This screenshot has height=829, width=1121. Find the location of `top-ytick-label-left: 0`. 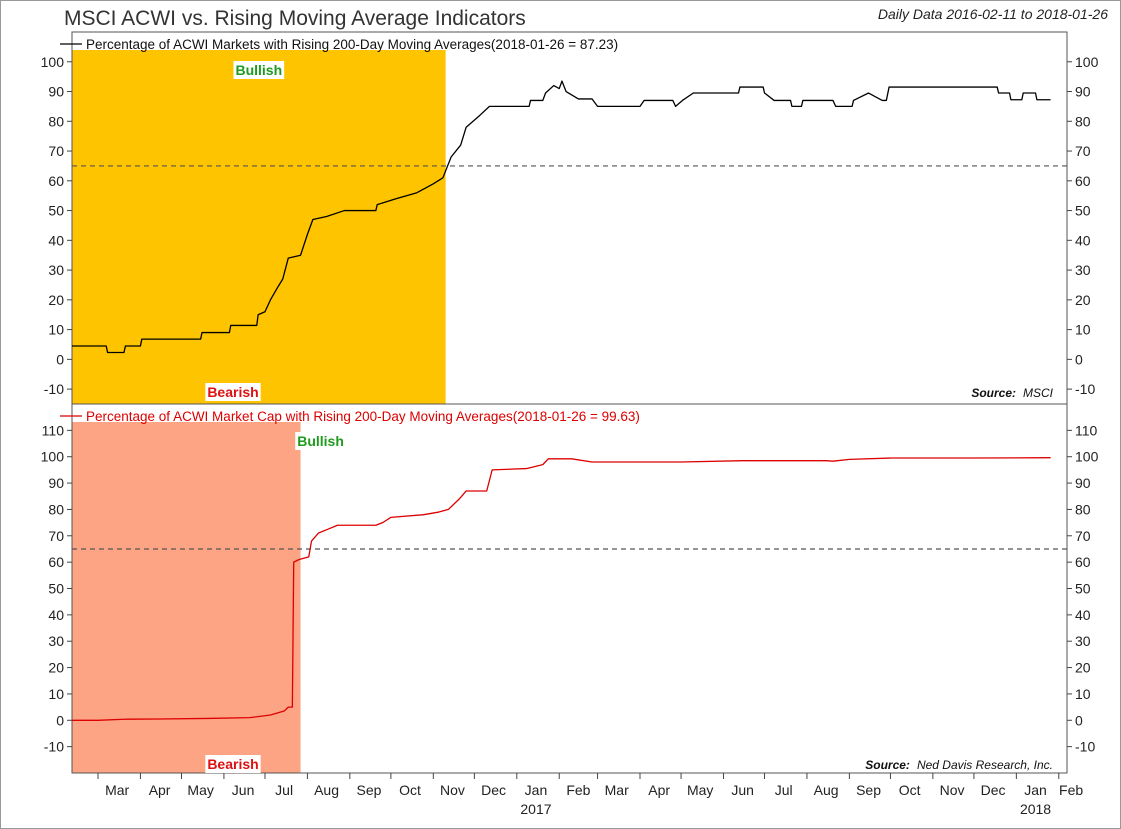

top-ytick-label-left: 0 is located at coordinates (60, 359).